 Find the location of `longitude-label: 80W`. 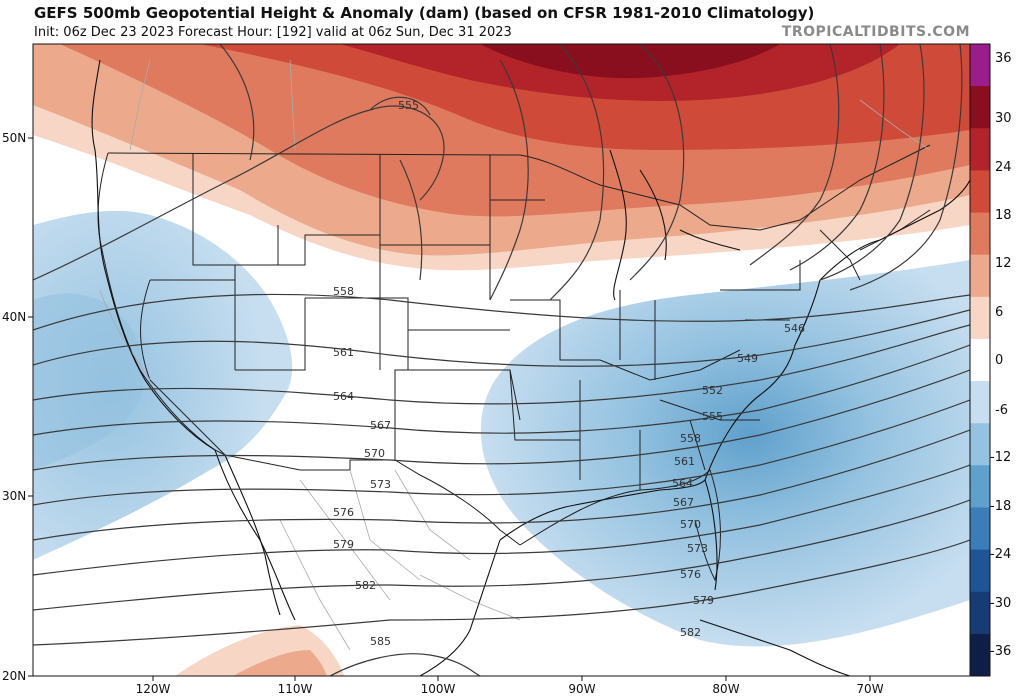

longitude-label: 80W is located at coordinates (725, 689).